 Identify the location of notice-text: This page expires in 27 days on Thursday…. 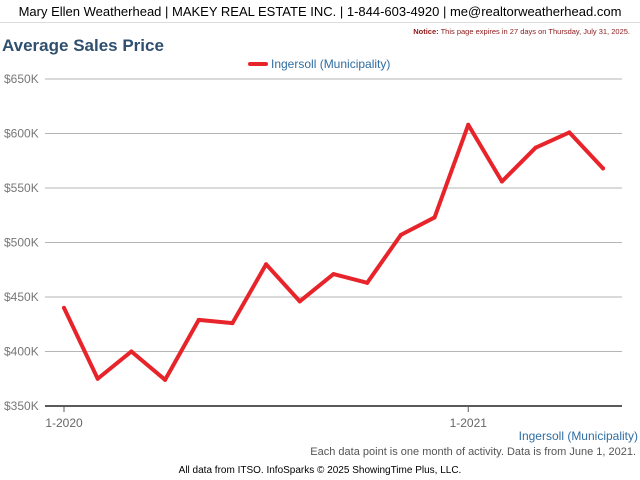
(535, 31).